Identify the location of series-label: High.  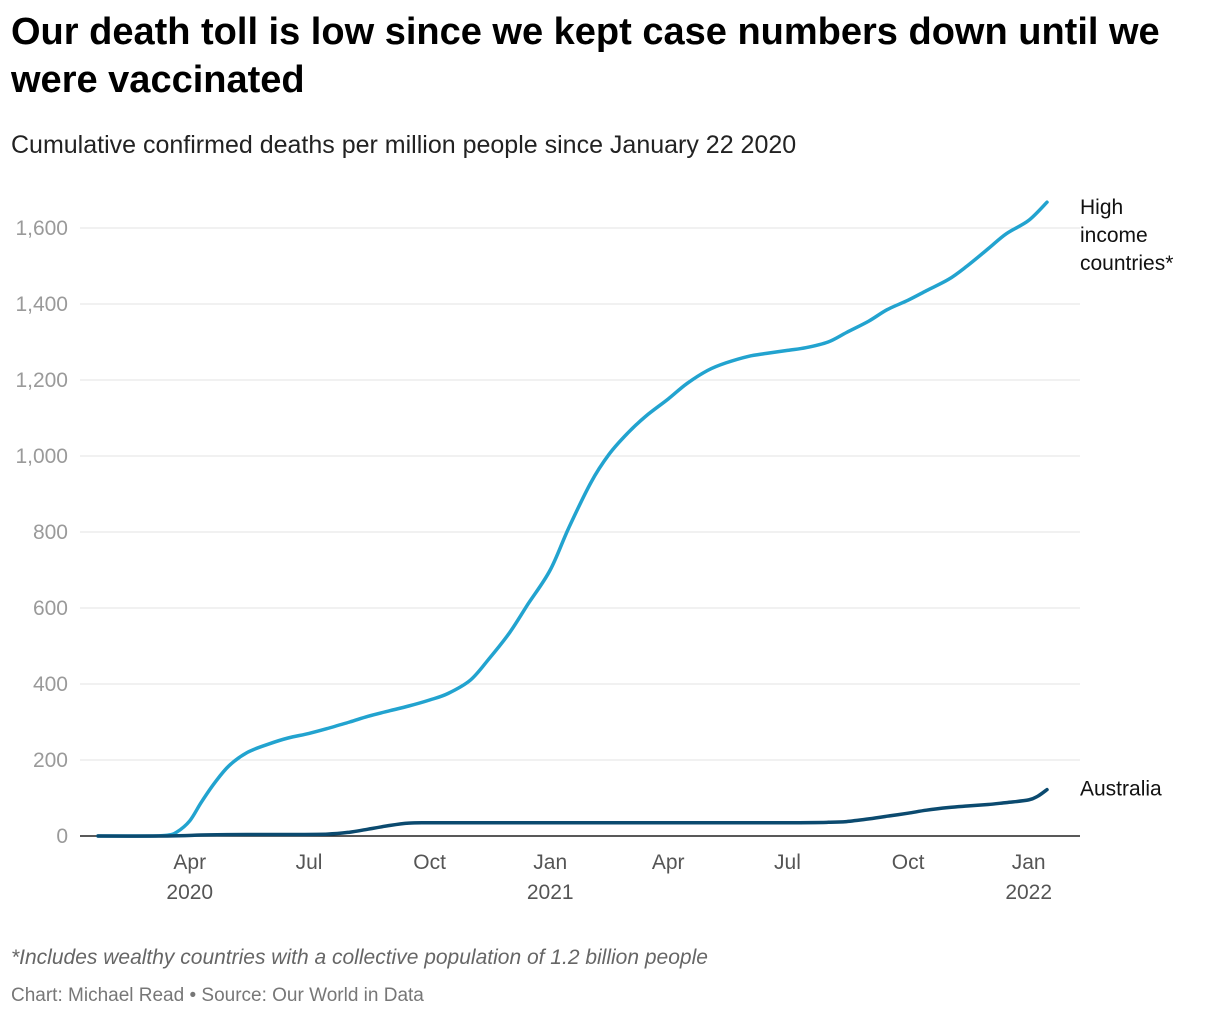
(1101, 207).